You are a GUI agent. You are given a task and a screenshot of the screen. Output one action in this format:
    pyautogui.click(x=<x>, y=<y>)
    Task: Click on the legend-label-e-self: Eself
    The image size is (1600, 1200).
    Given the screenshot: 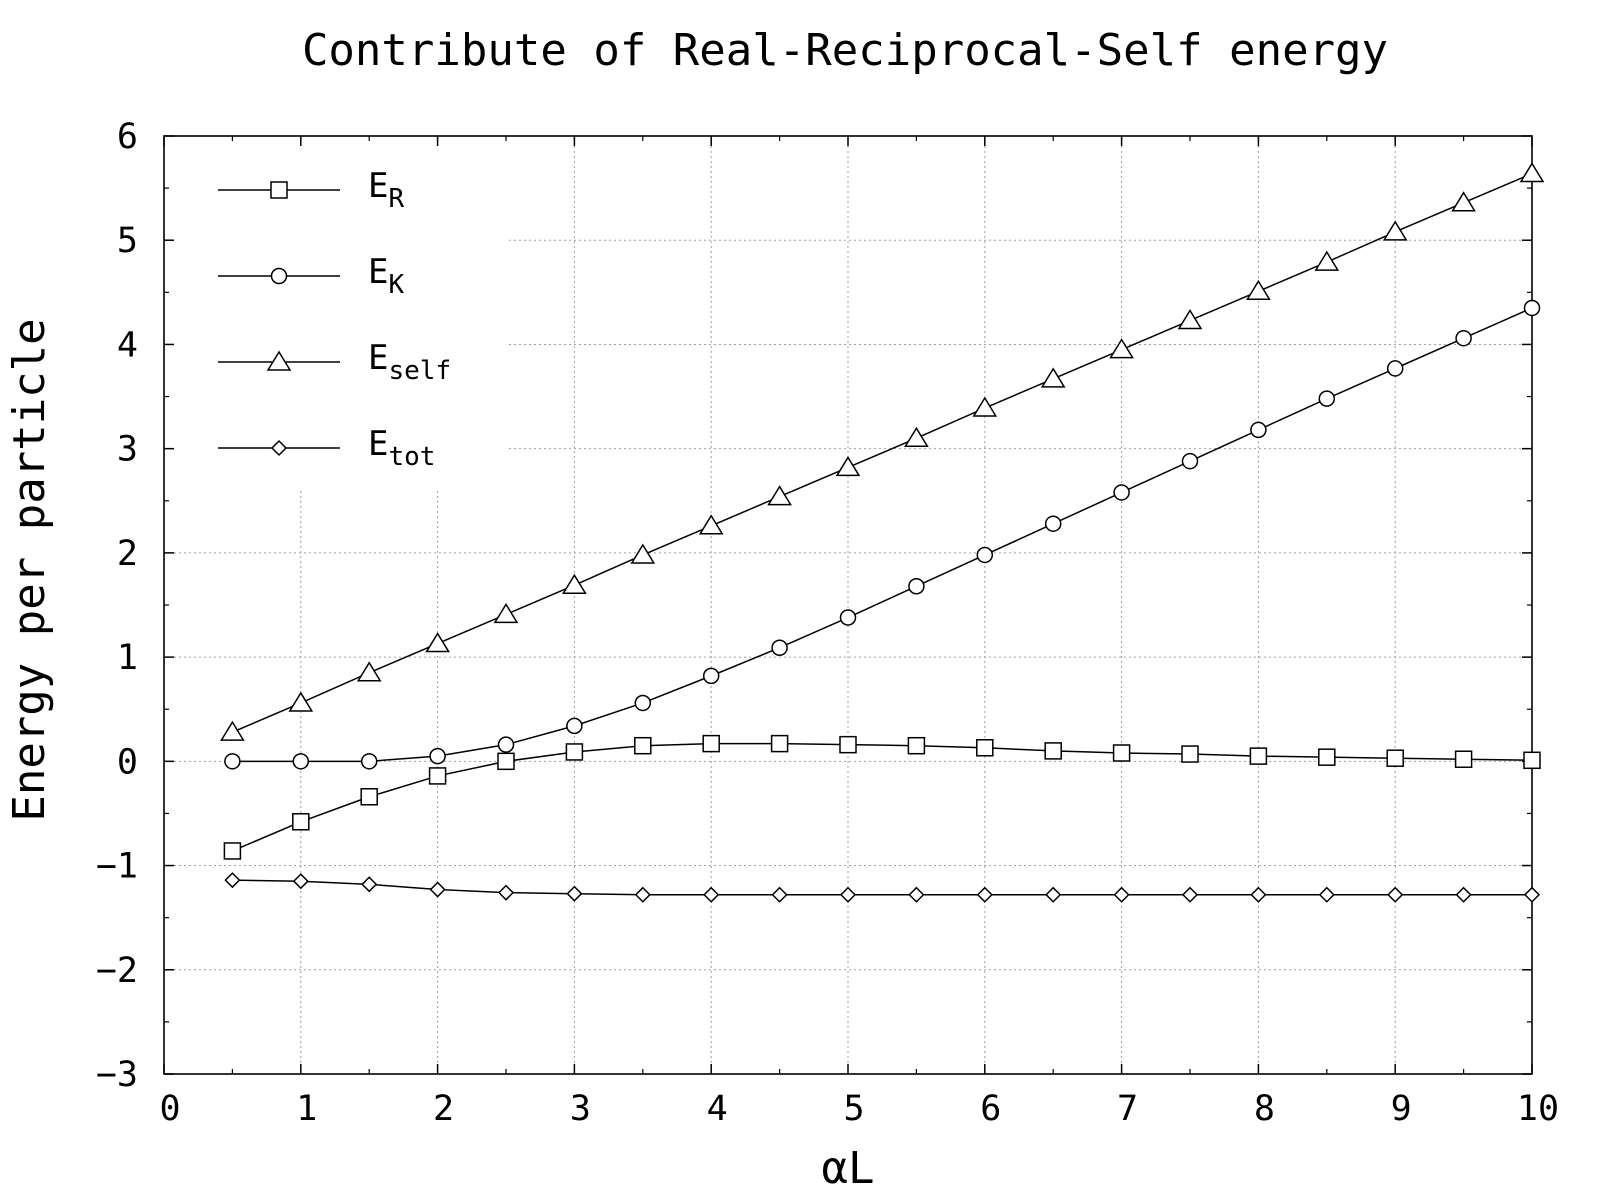 What is the action you would take?
    pyautogui.click(x=409, y=362)
    